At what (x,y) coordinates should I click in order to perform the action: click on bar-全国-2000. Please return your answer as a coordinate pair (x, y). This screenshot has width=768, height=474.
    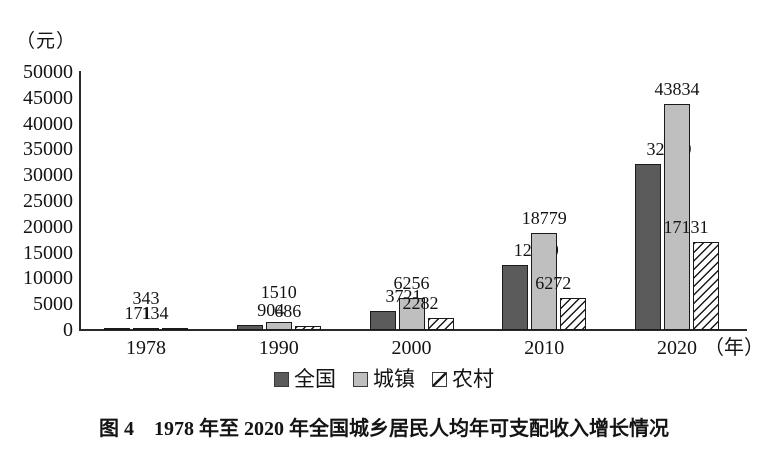
    Looking at the image, I should click on (382, 320).